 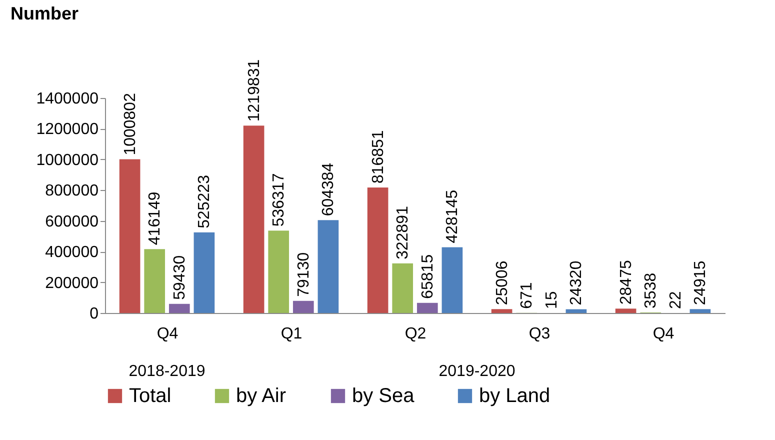 I want to click on data-label: 416149, so click(x=155, y=219).